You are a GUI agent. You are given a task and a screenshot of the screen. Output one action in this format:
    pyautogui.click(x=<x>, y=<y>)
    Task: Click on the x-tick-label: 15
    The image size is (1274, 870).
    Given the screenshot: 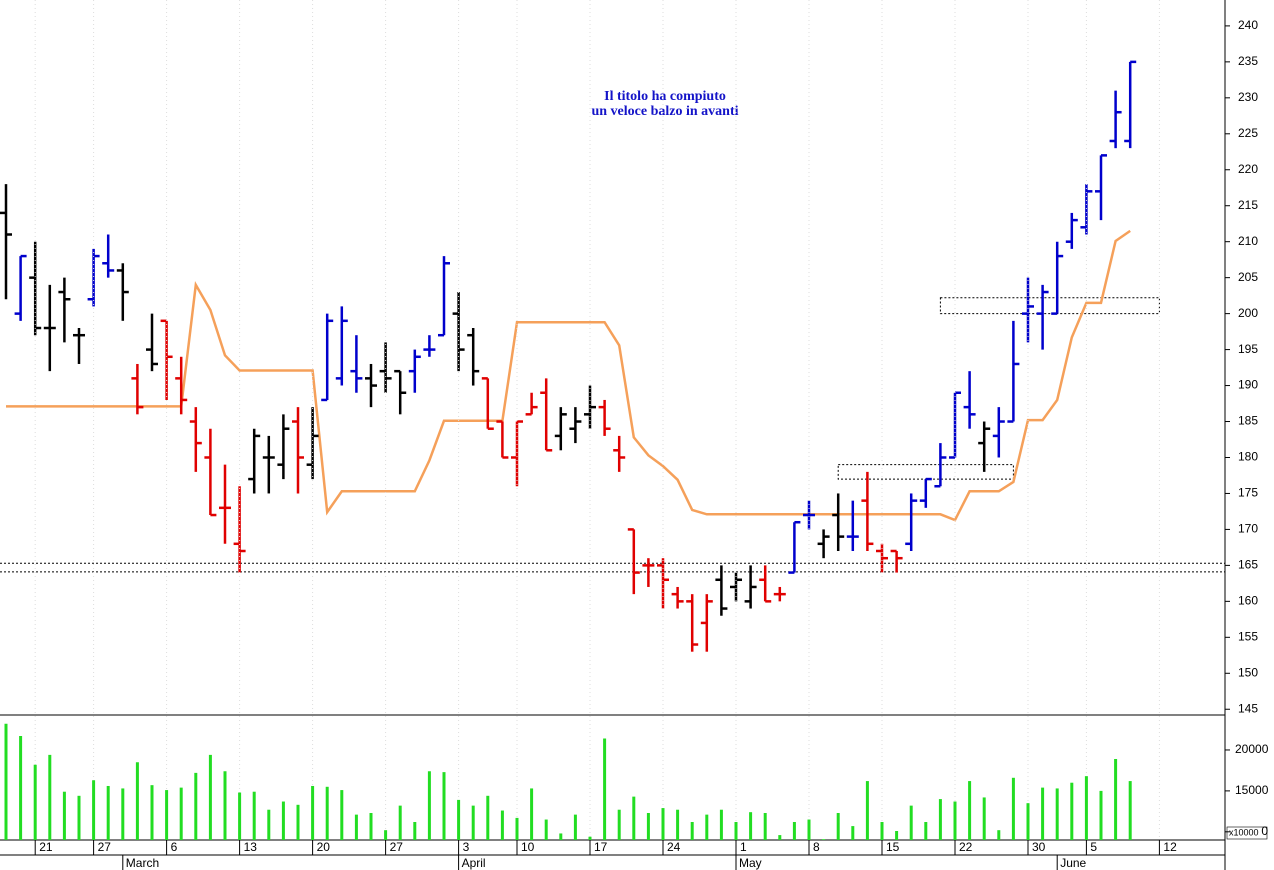 What is the action you would take?
    pyautogui.click(x=893, y=847)
    